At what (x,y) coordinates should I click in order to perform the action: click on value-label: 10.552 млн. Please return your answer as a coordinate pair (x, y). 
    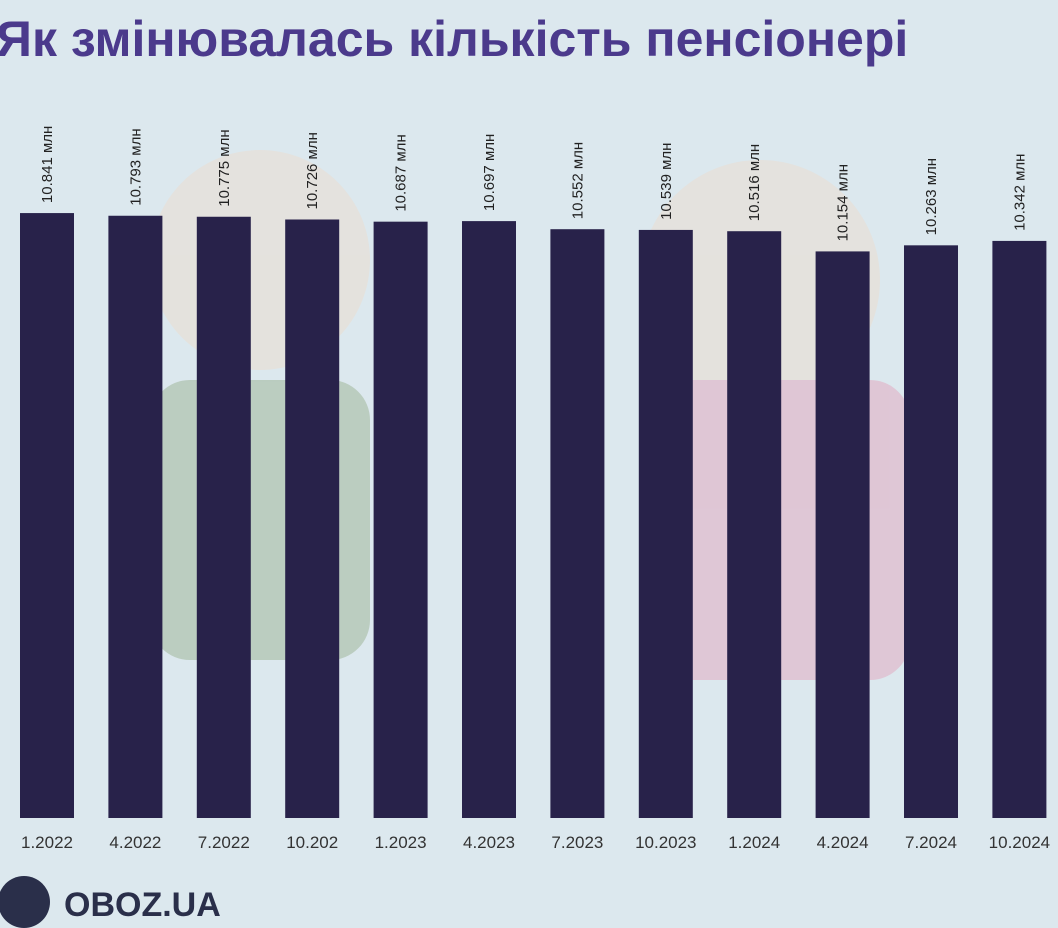
    Looking at the image, I should click on (577, 180).